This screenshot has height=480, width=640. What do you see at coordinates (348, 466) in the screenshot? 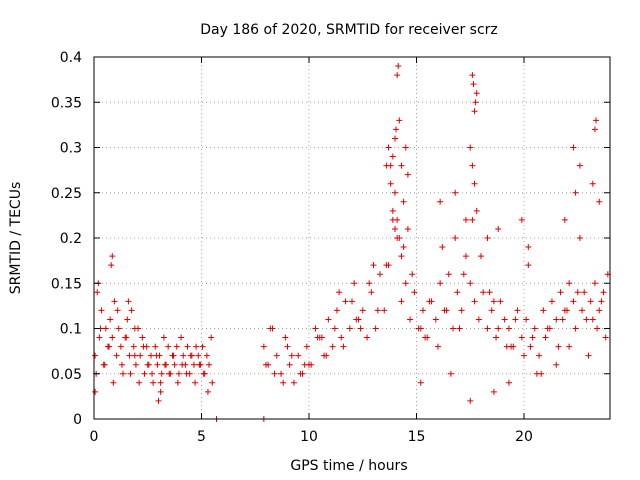
I see `x-axis-label: GPS time / hours` at bounding box center [348, 466].